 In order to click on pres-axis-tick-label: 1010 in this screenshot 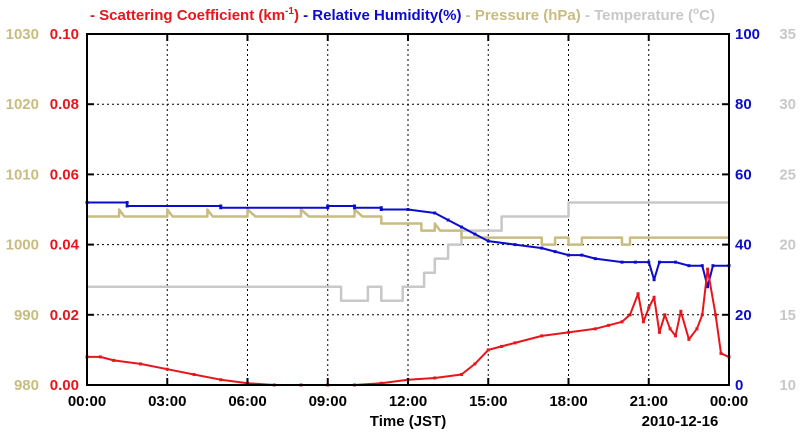, I will do `click(22, 174)`.